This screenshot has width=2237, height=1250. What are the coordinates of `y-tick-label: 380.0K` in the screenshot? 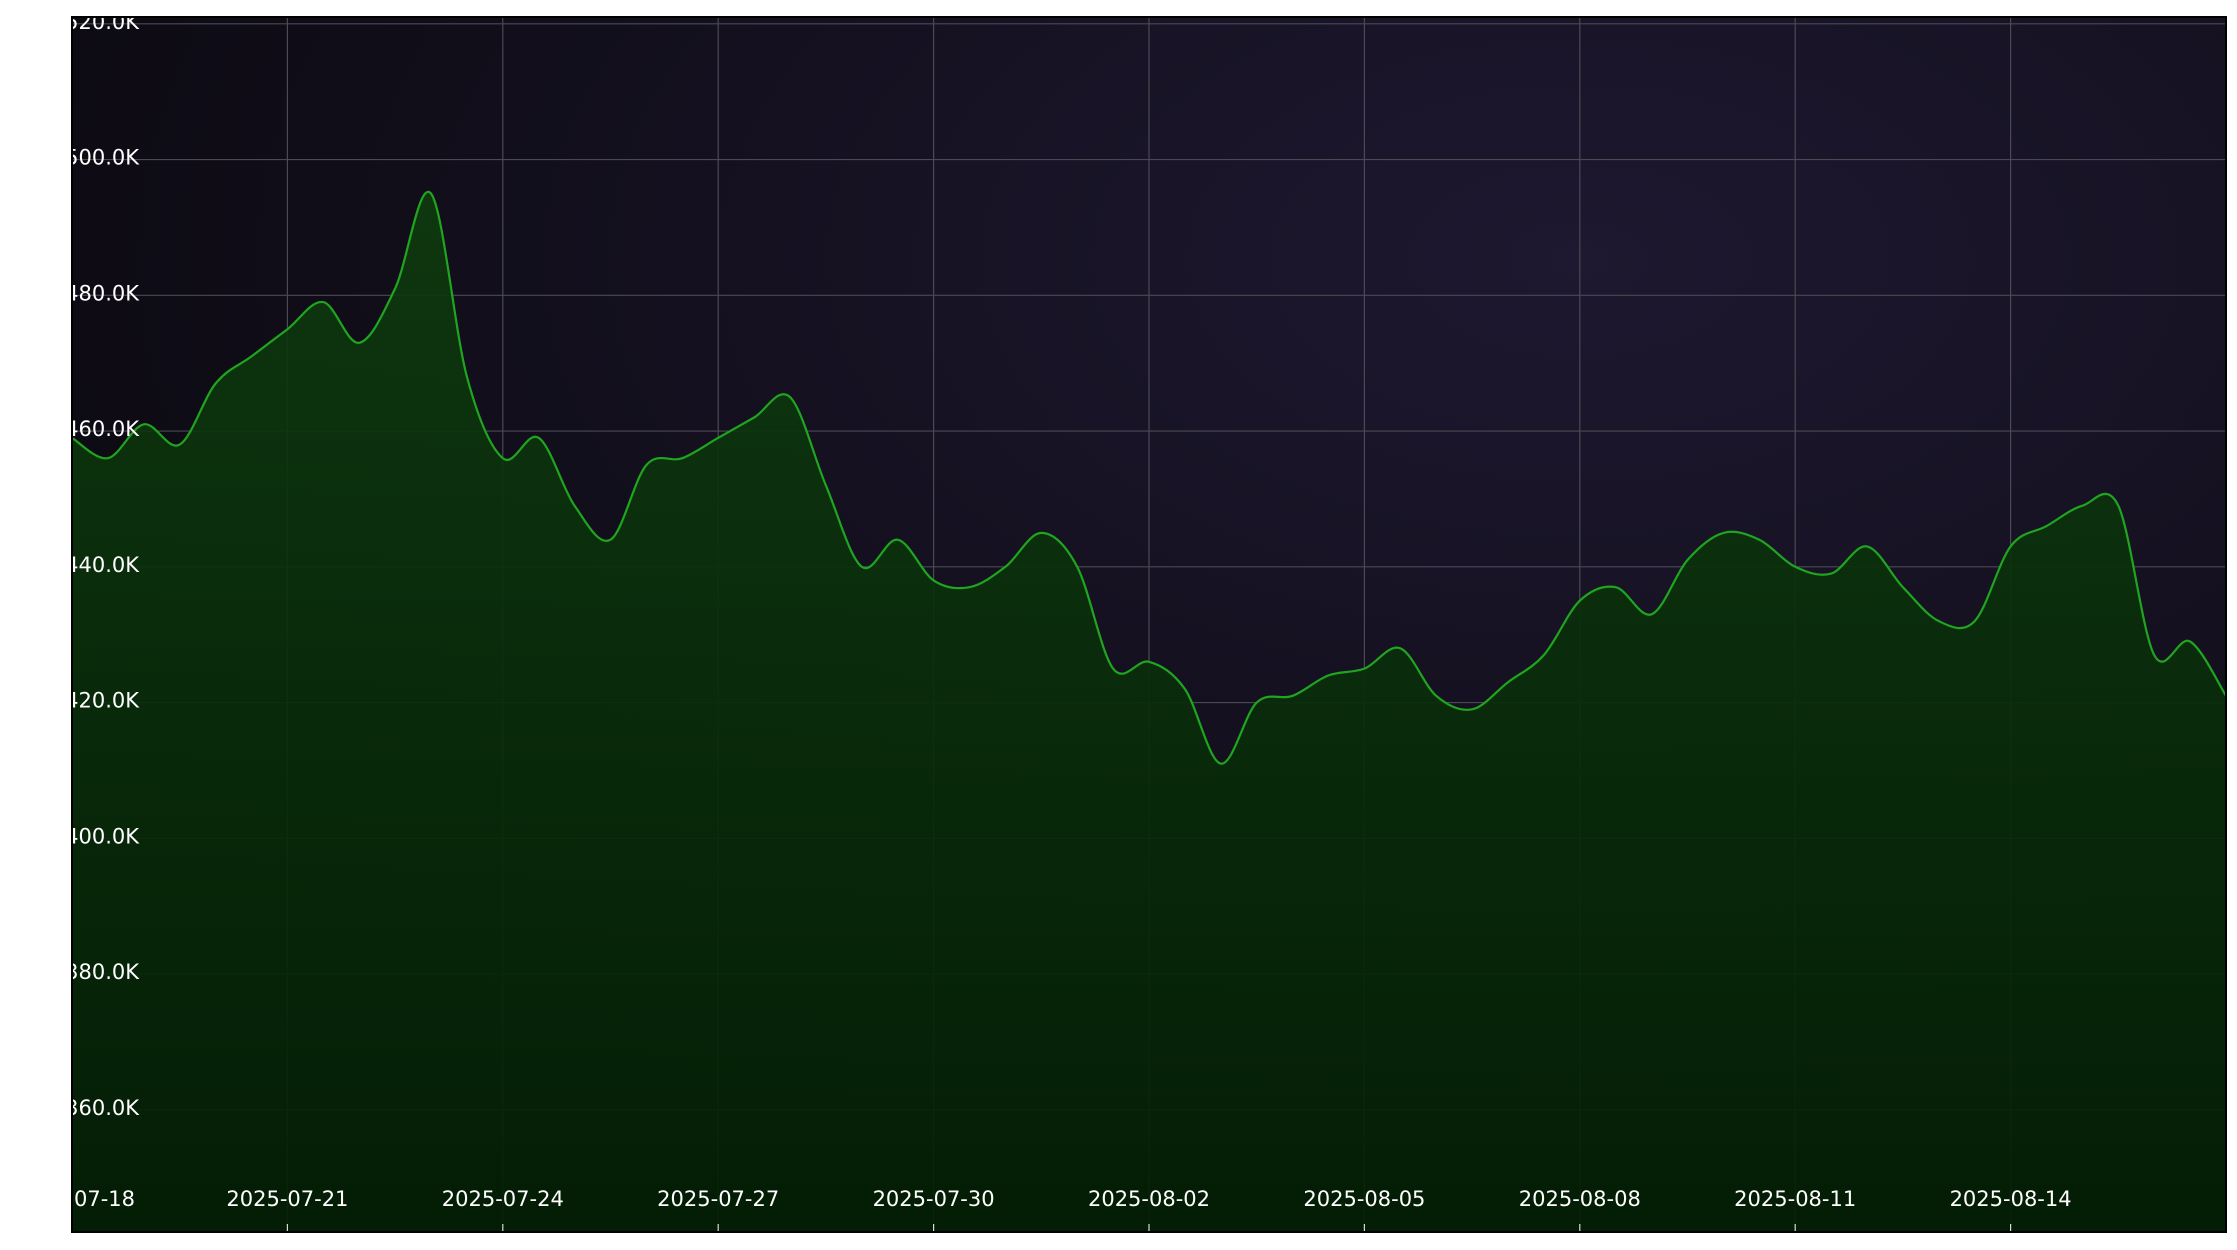 It's located at (102, 972).